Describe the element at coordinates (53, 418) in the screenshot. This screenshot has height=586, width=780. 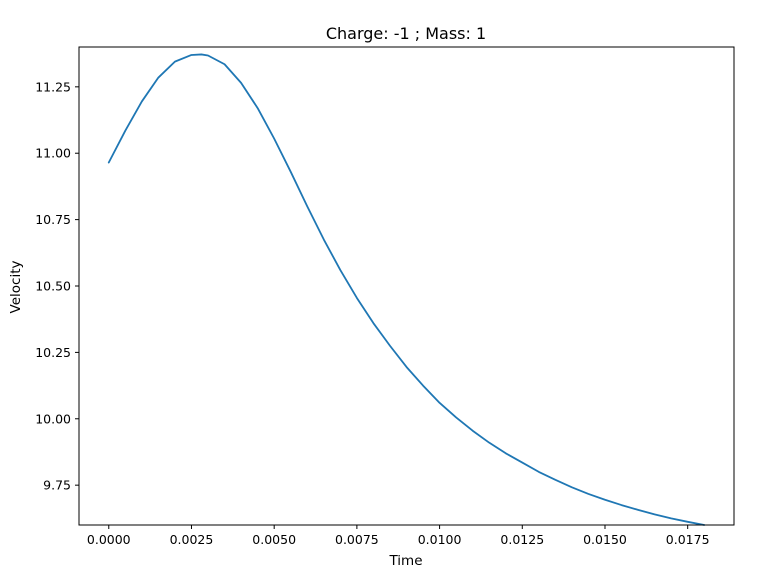
I see `y-tick-label: 10.00` at that location.